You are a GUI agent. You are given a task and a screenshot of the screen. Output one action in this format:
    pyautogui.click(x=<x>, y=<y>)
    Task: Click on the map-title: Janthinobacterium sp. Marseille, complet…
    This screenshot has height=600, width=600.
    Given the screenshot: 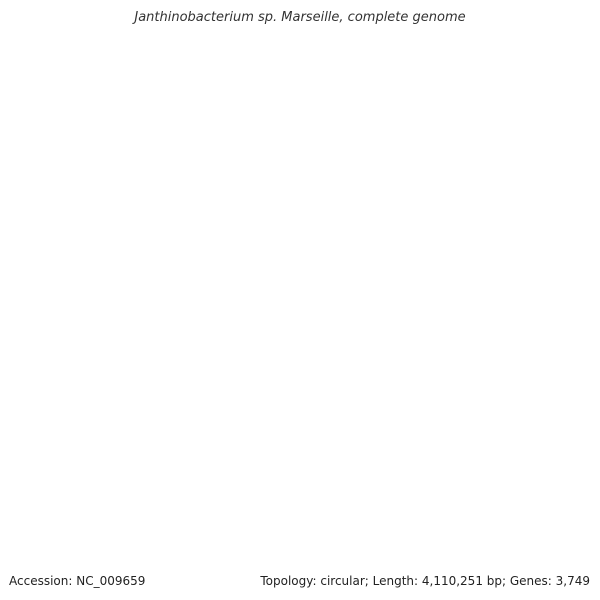 What is the action you would take?
    pyautogui.click(x=300, y=17)
    